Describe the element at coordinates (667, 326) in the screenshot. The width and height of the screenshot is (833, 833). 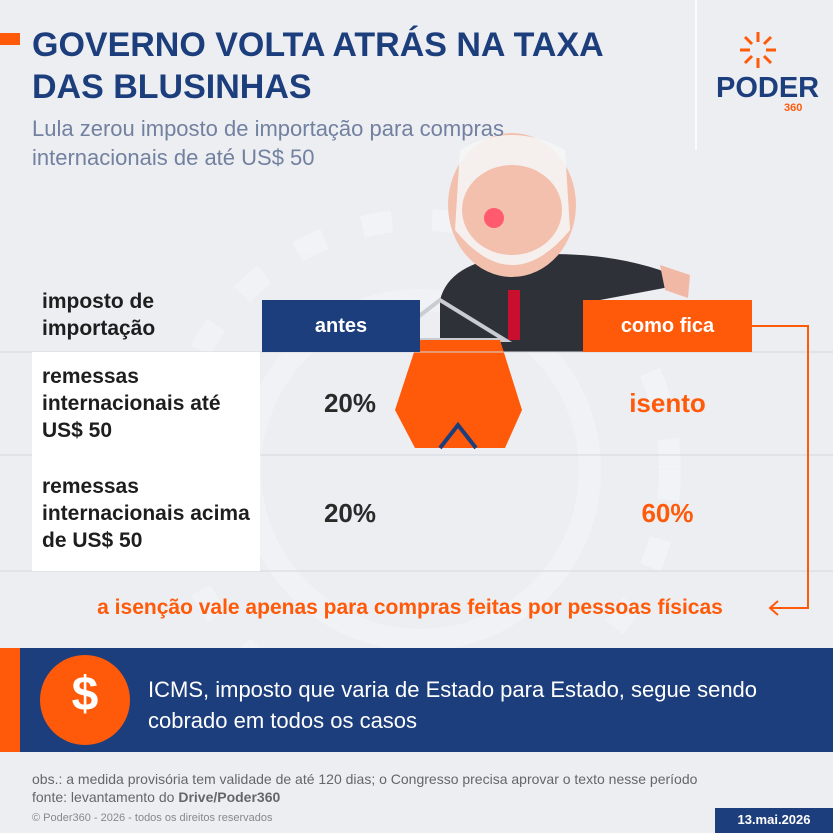
I see `column-header: como fica` at that location.